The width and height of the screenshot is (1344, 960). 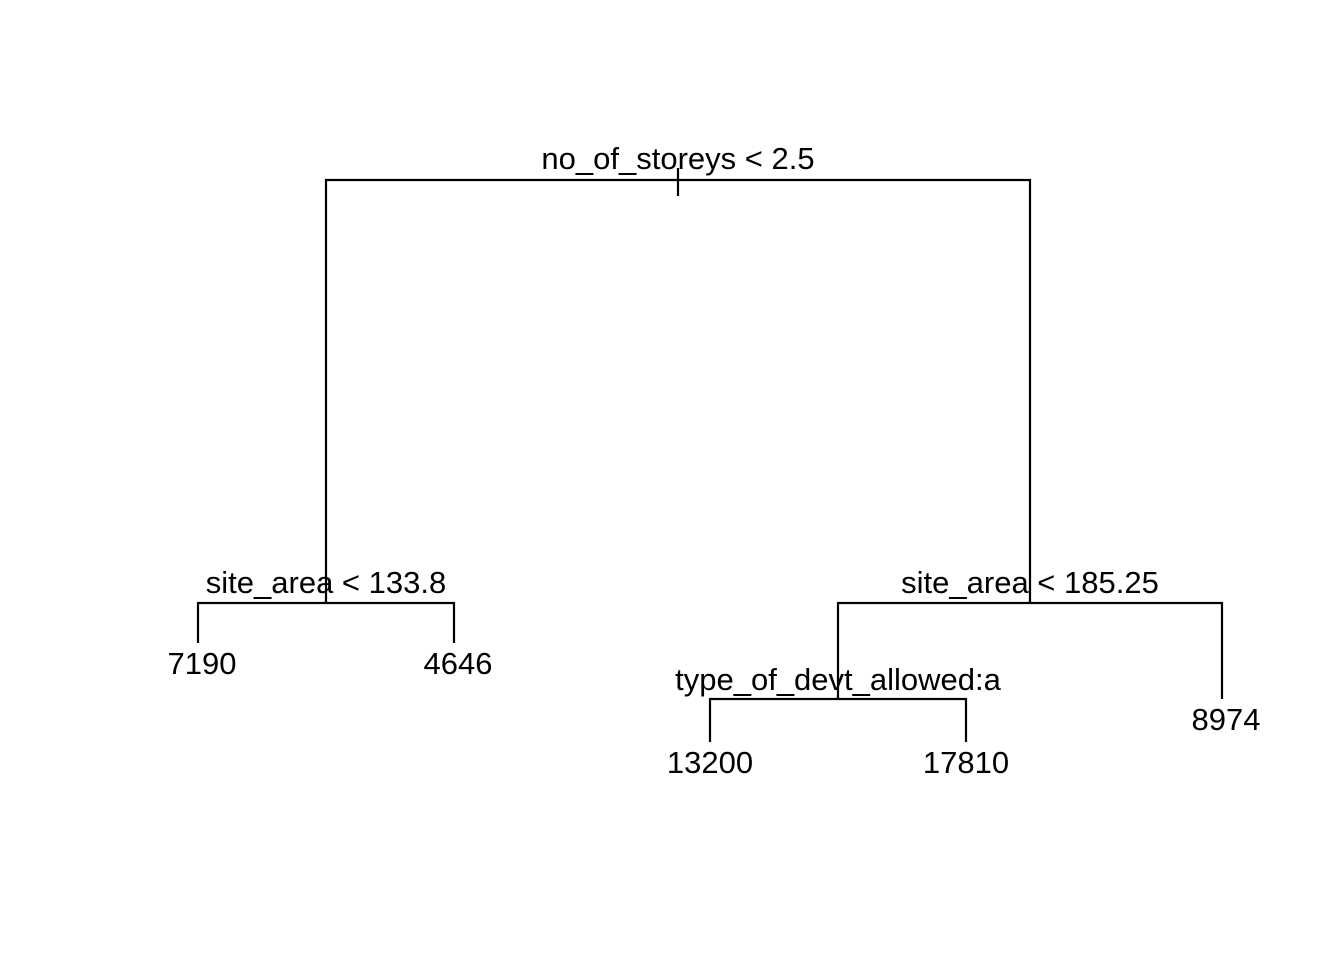 What do you see at coordinates (1030, 582) in the screenshot?
I see `right-split-label: site_area < 185.25` at bounding box center [1030, 582].